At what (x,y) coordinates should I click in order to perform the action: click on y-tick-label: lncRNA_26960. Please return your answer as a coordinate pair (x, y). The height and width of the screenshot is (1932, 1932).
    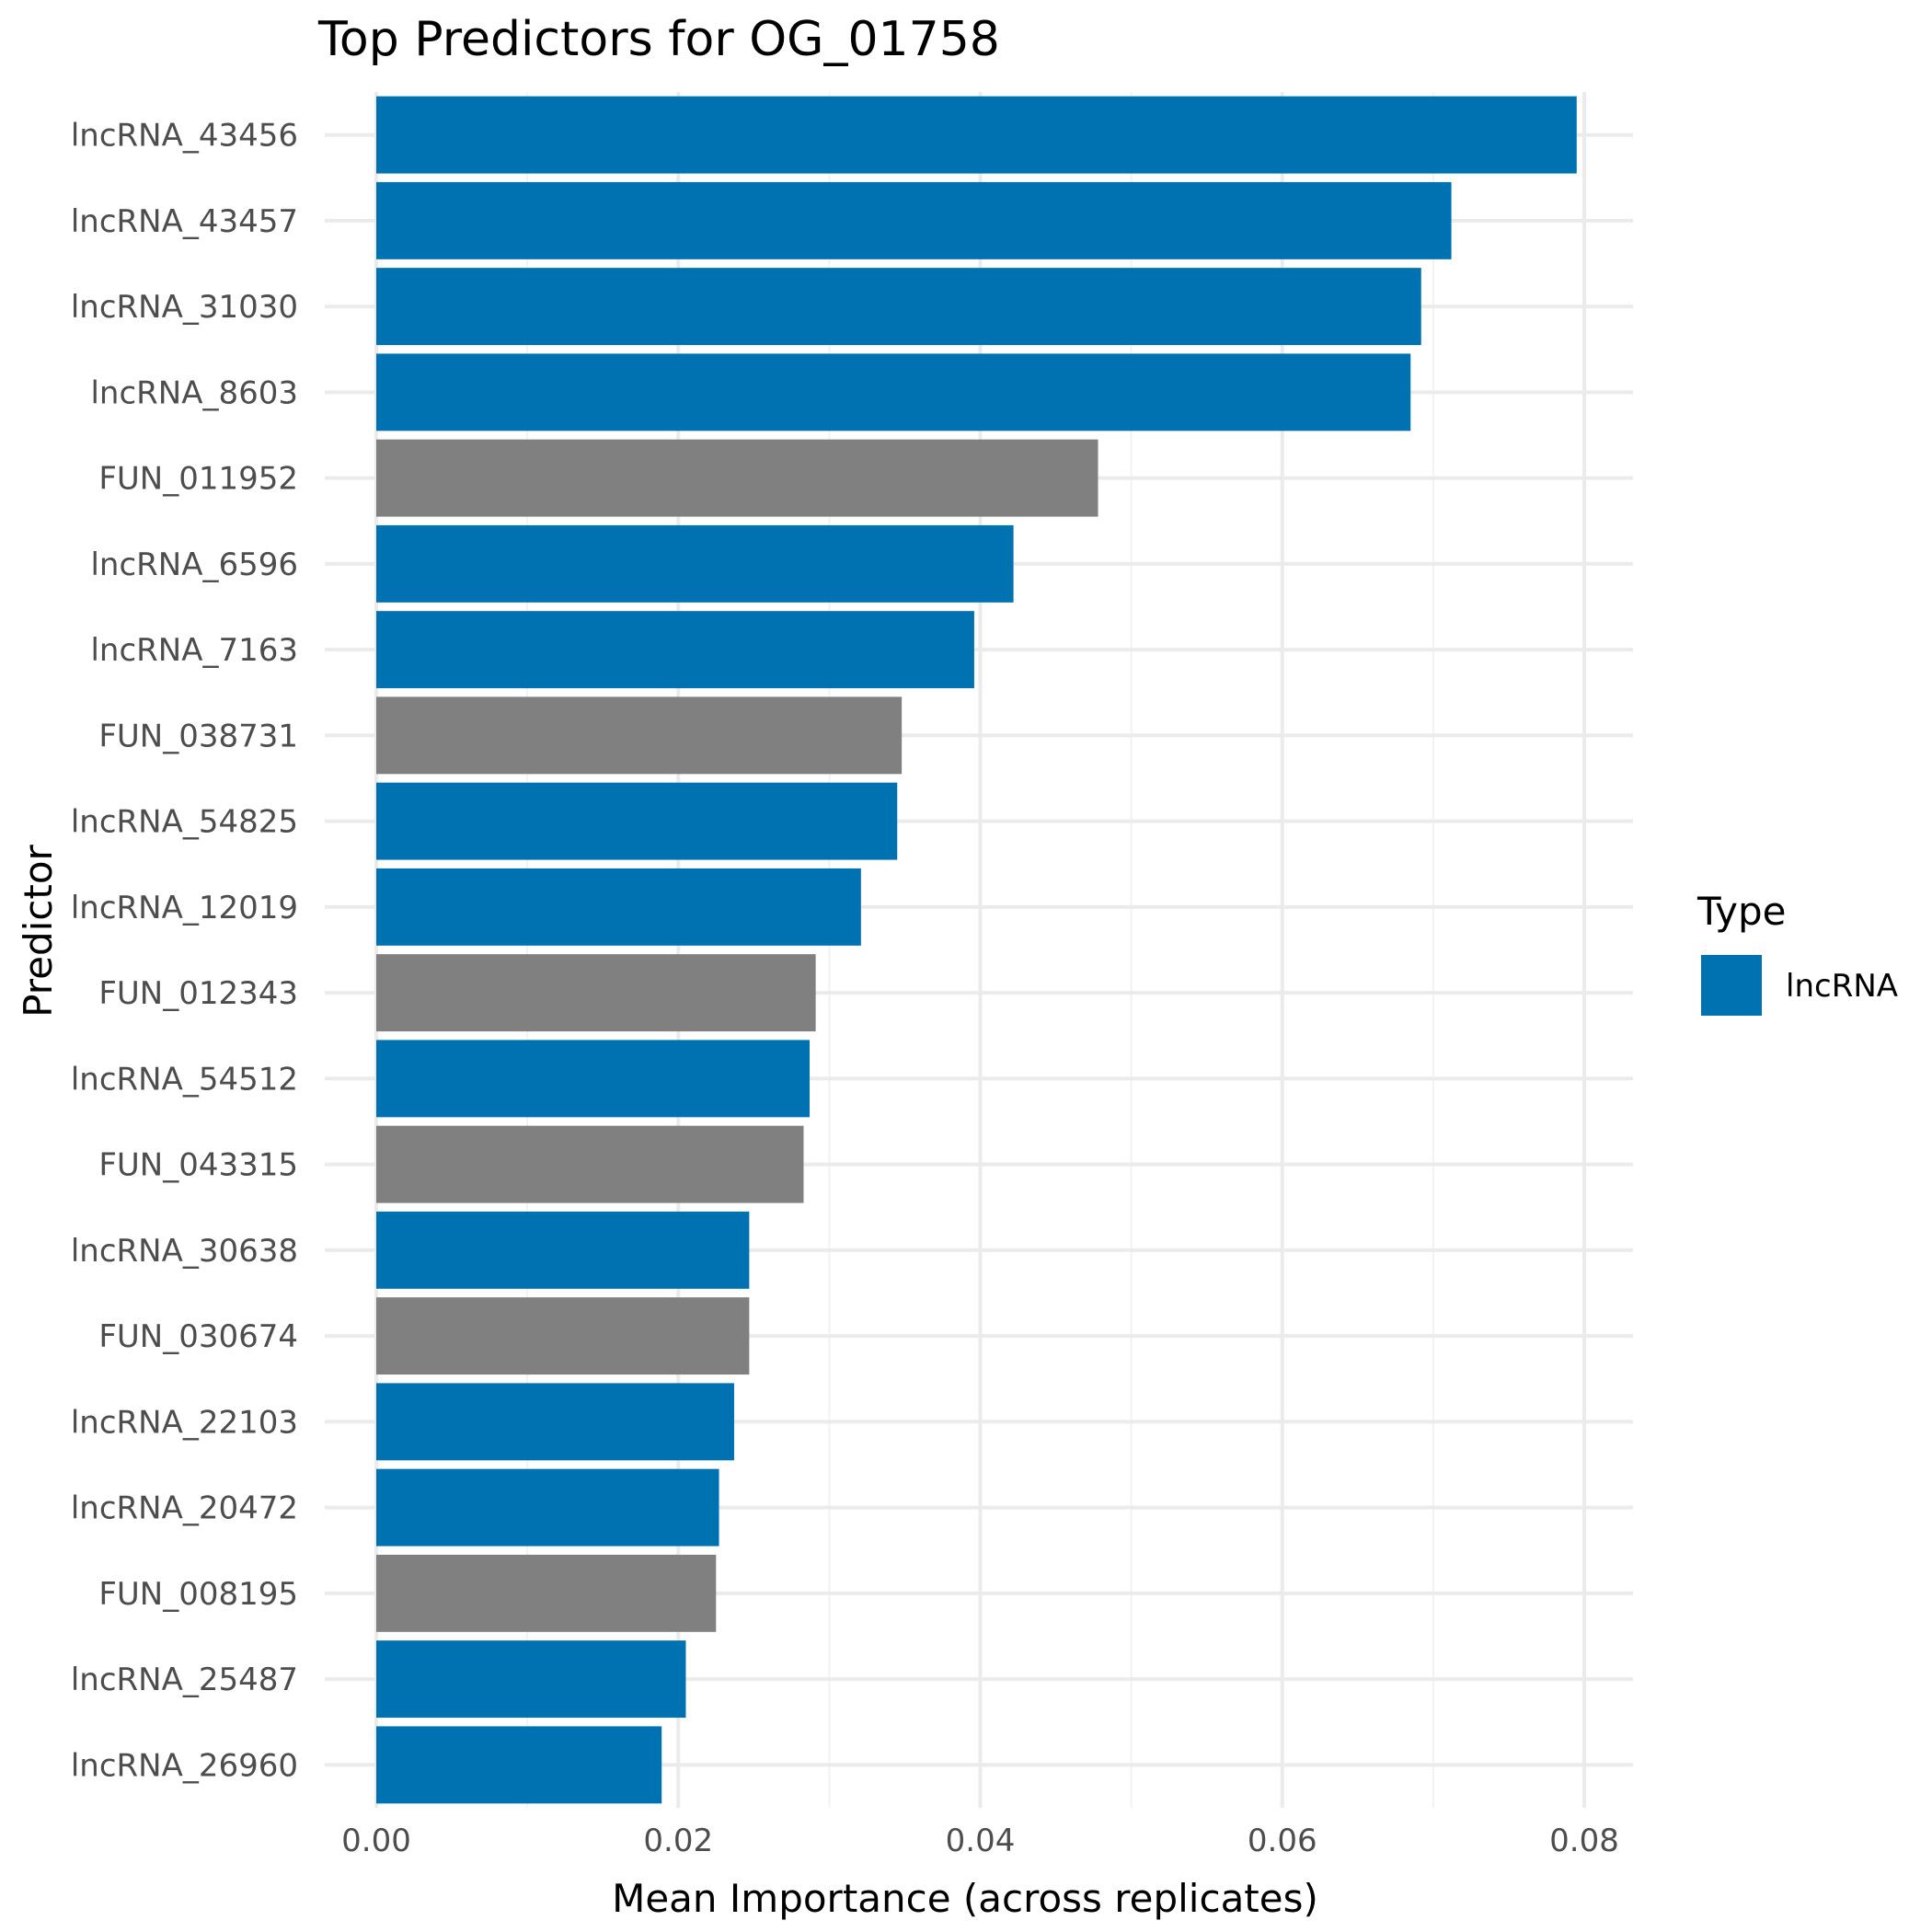
    Looking at the image, I should click on (184, 1765).